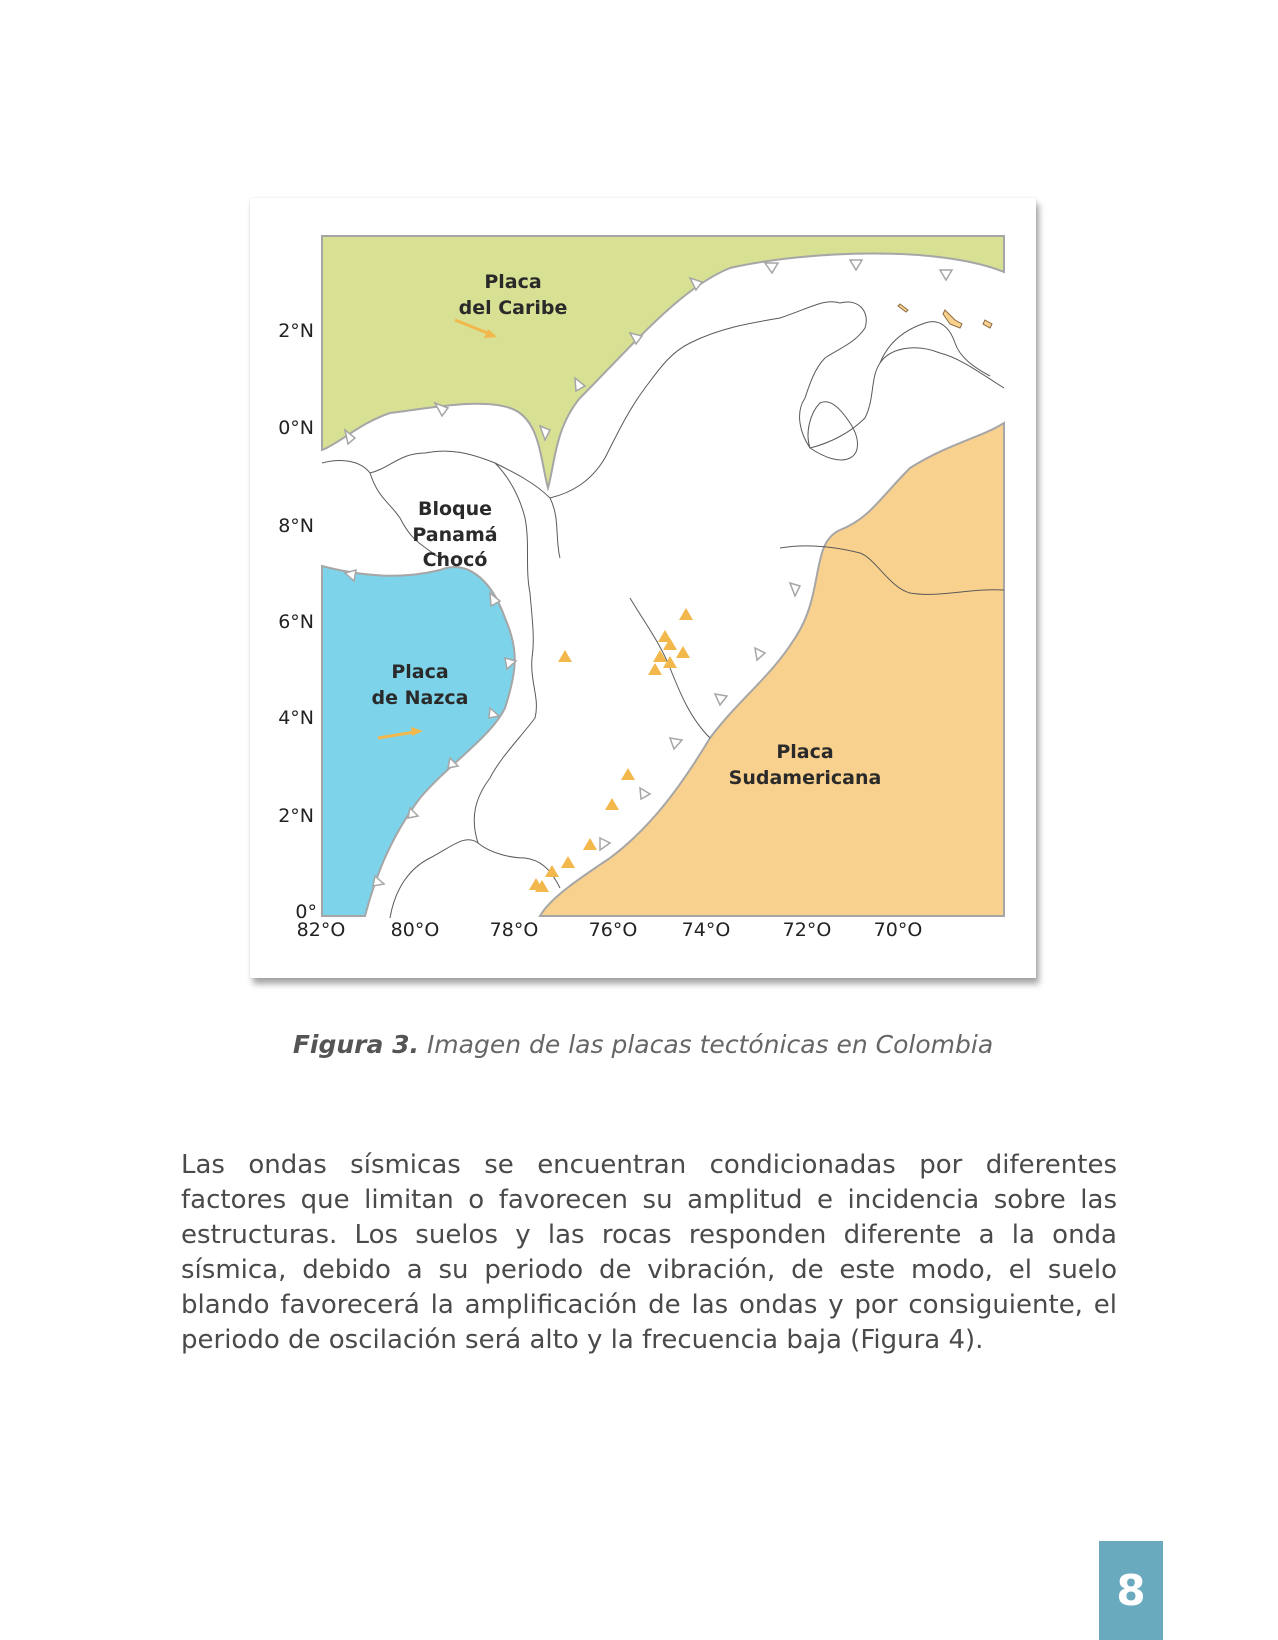 This screenshot has height=1640, width=1278. Describe the element at coordinates (611, 750) in the screenshot. I see `volcano-markers` at that location.